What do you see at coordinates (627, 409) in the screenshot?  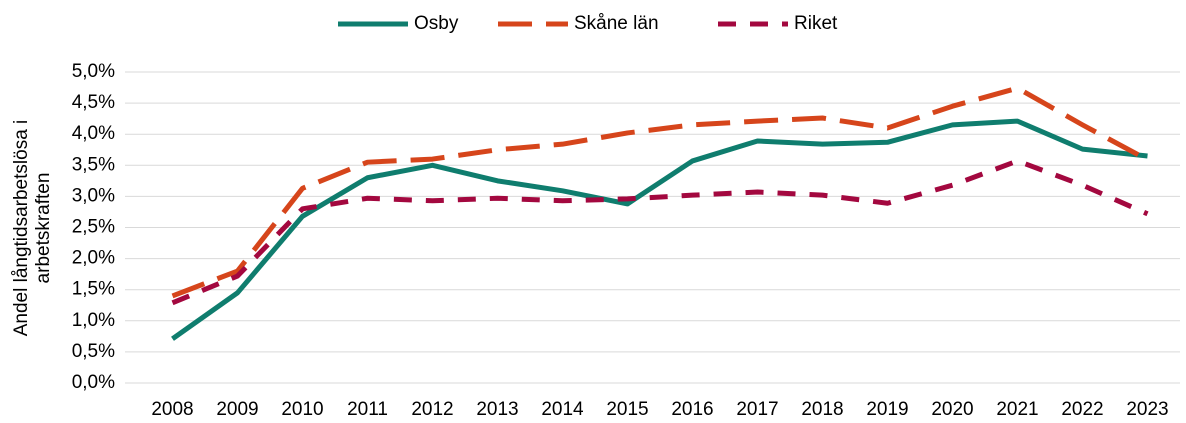 I see `x-tick-label: 2015` at bounding box center [627, 409].